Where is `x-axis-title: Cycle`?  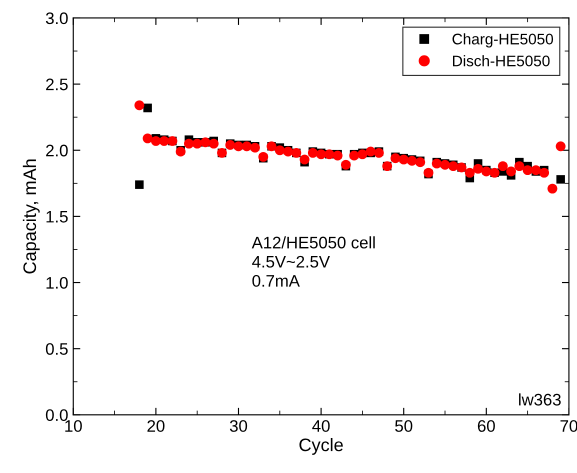
x-axis-title: Cycle is located at coordinates (321, 446).